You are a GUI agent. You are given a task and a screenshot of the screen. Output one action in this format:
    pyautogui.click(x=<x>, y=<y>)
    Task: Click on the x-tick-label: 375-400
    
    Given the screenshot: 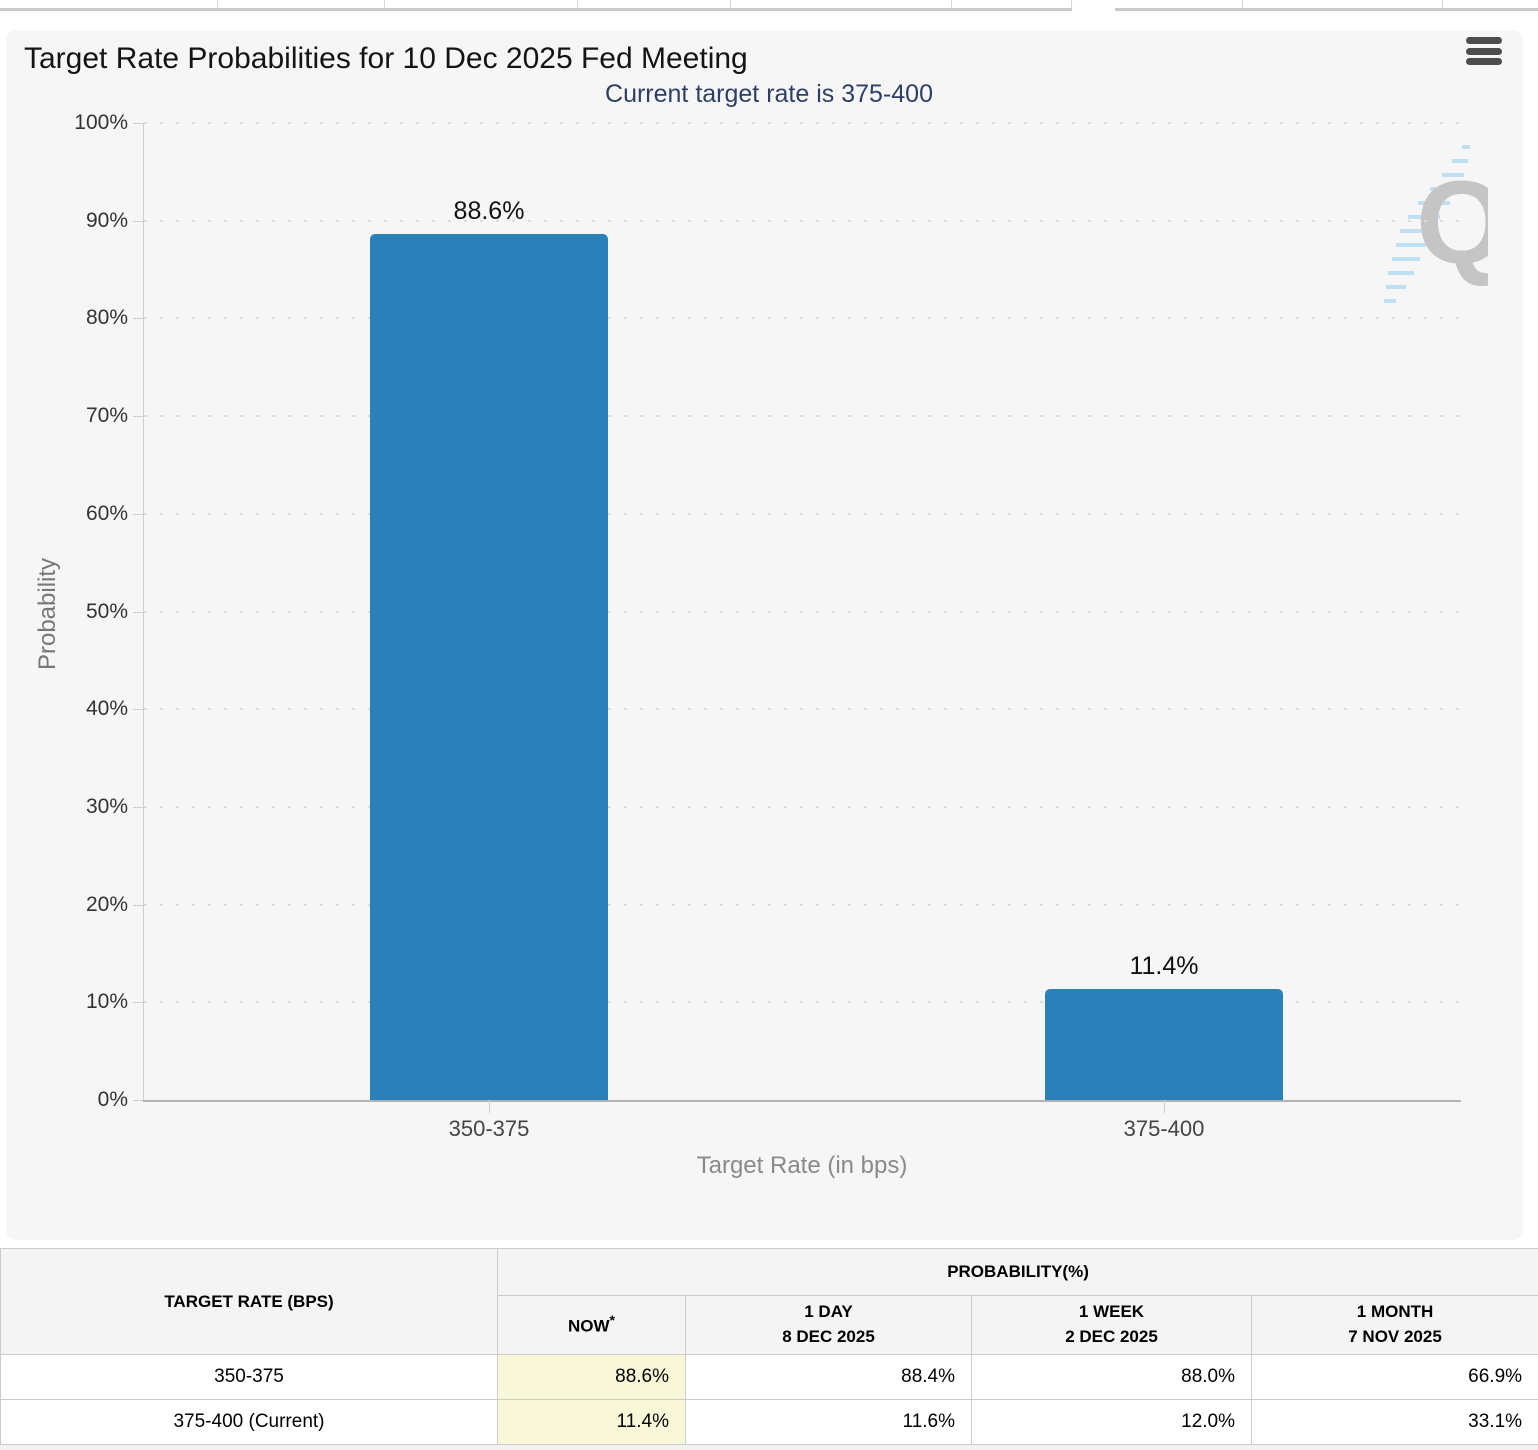 What is the action you would take?
    pyautogui.click(x=1164, y=1128)
    